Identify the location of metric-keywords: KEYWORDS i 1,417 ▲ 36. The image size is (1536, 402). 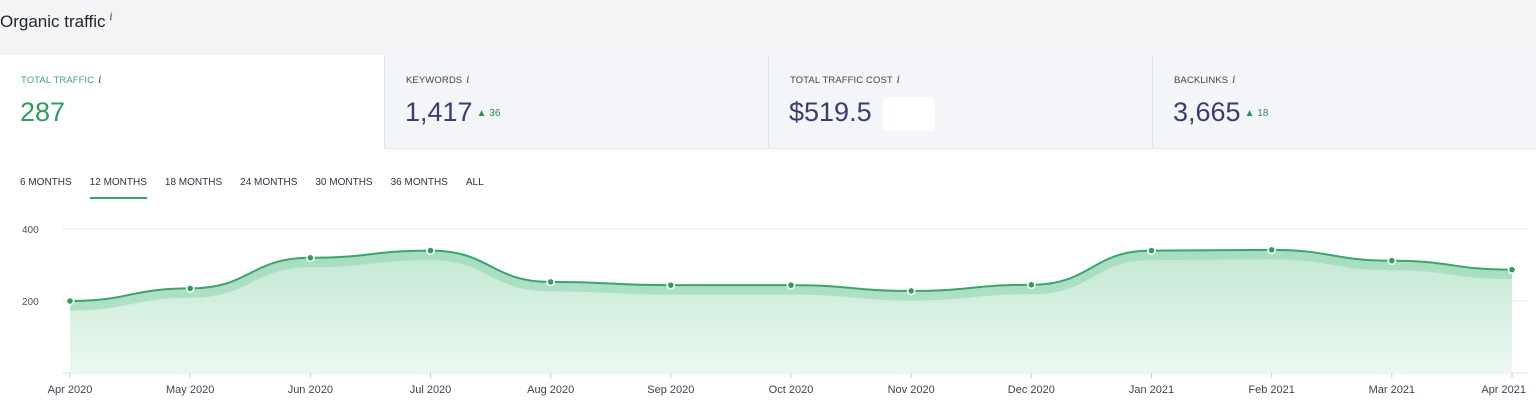
(576, 102).